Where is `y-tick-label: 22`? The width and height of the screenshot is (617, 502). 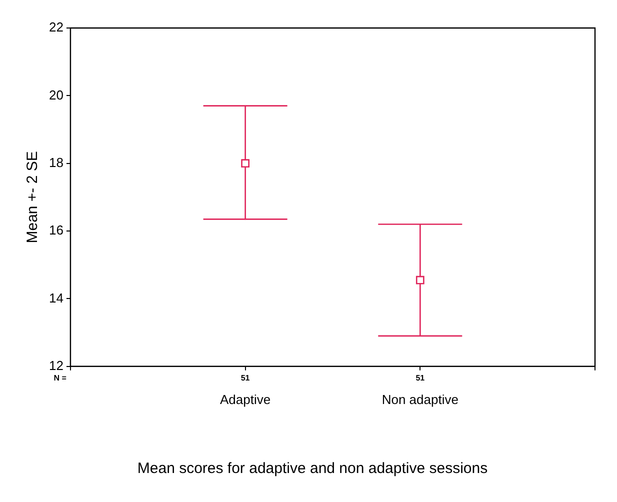 y-tick-label: 22 is located at coordinates (56, 27).